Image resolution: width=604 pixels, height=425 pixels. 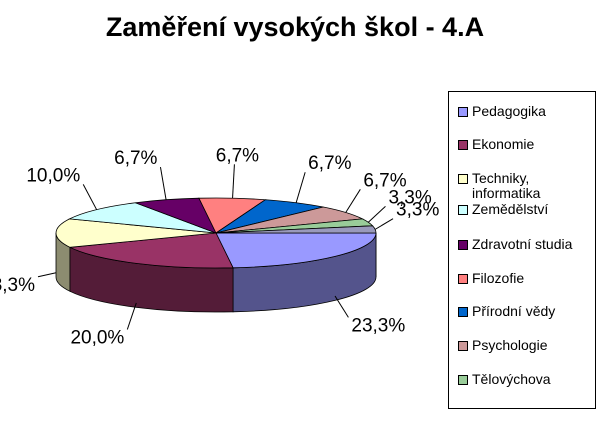 What do you see at coordinates (17, 285) in the screenshot?
I see `data-label-2: 13,3%` at bounding box center [17, 285].